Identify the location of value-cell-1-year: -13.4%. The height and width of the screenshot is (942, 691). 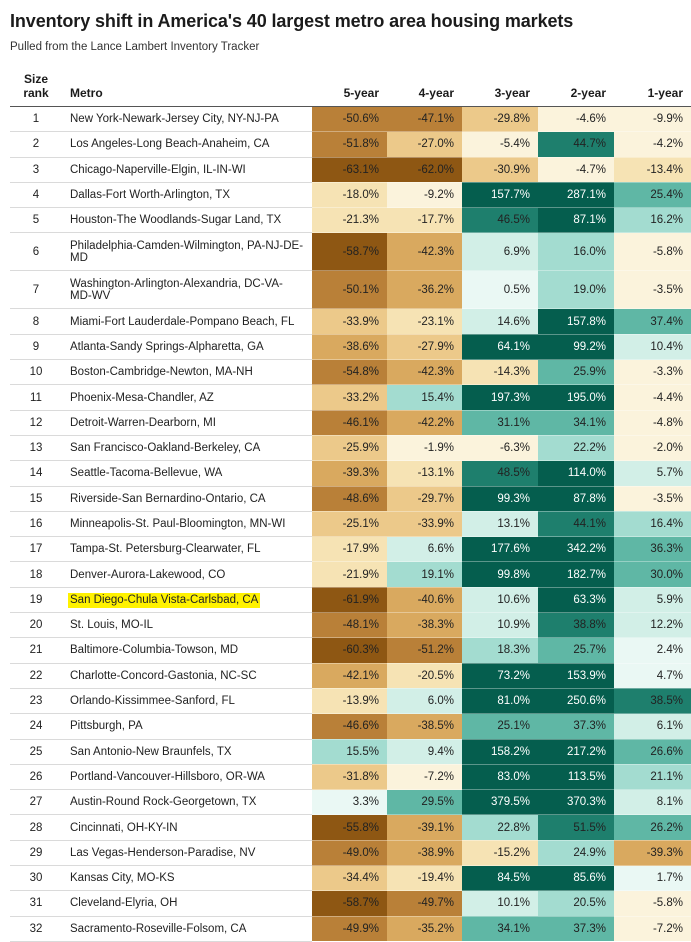
(652, 170).